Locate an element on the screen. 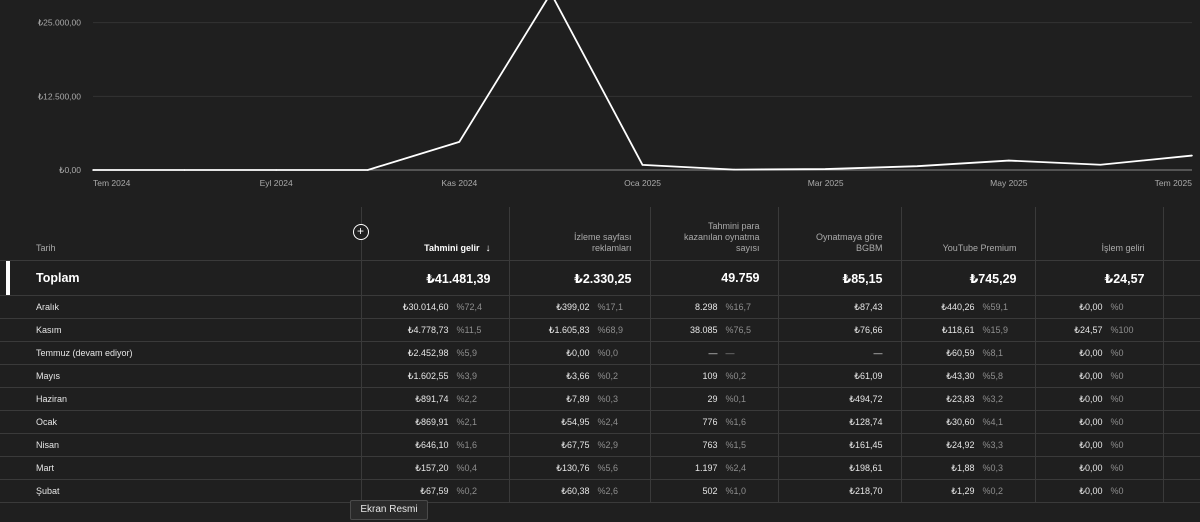 The width and height of the screenshot is (1200, 522). row-date-label: Ocak is located at coordinates (181, 422).